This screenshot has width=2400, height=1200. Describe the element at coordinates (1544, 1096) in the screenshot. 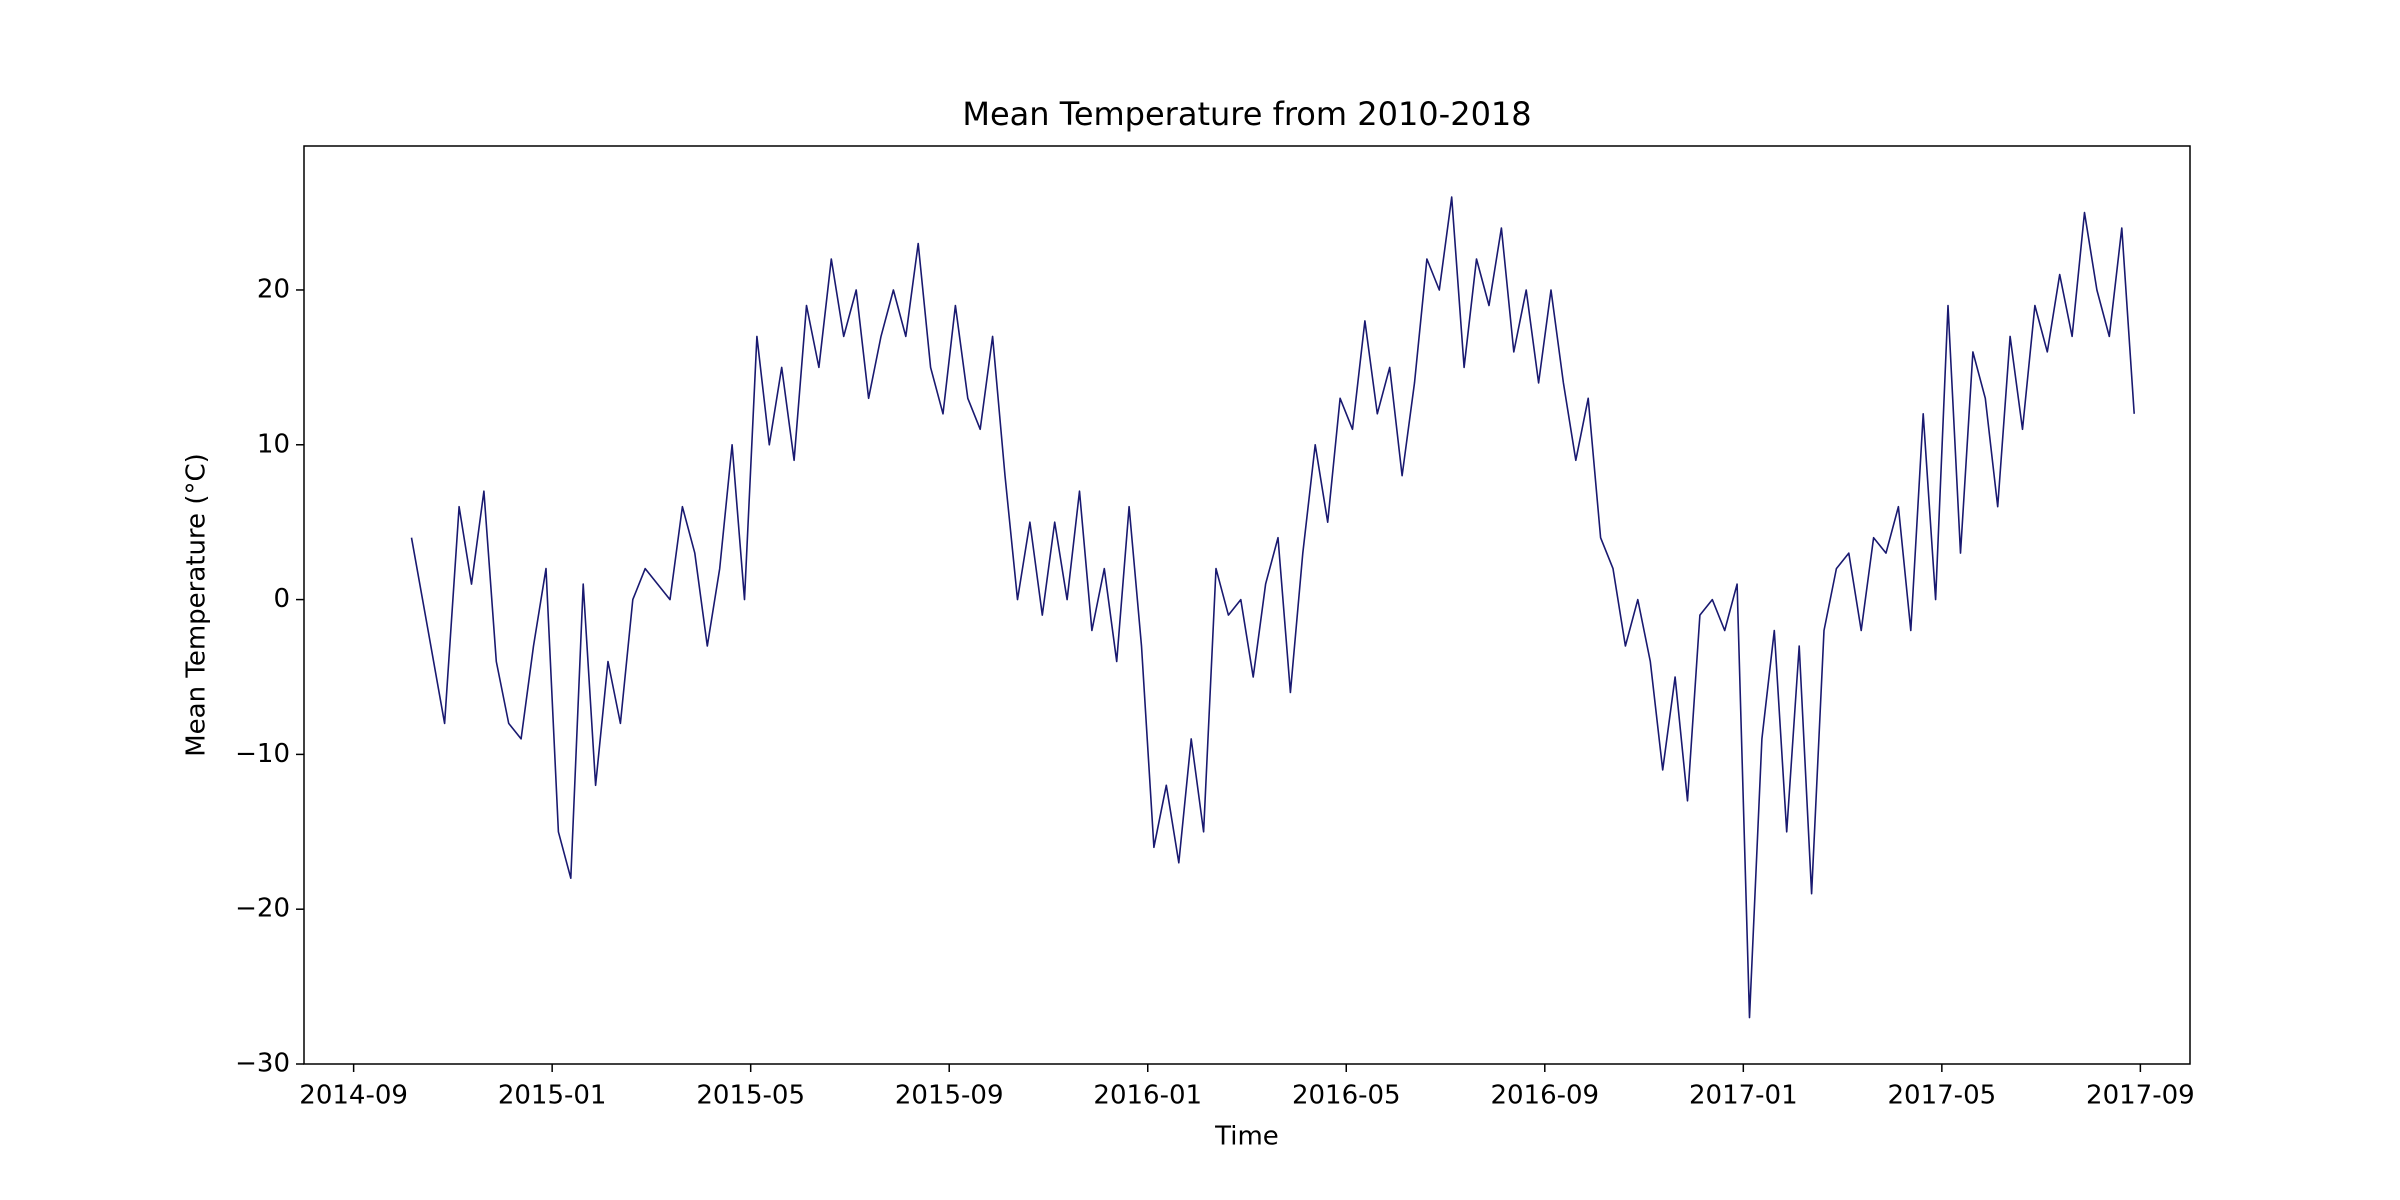

I see `x-tick-label: 2016-09` at that location.